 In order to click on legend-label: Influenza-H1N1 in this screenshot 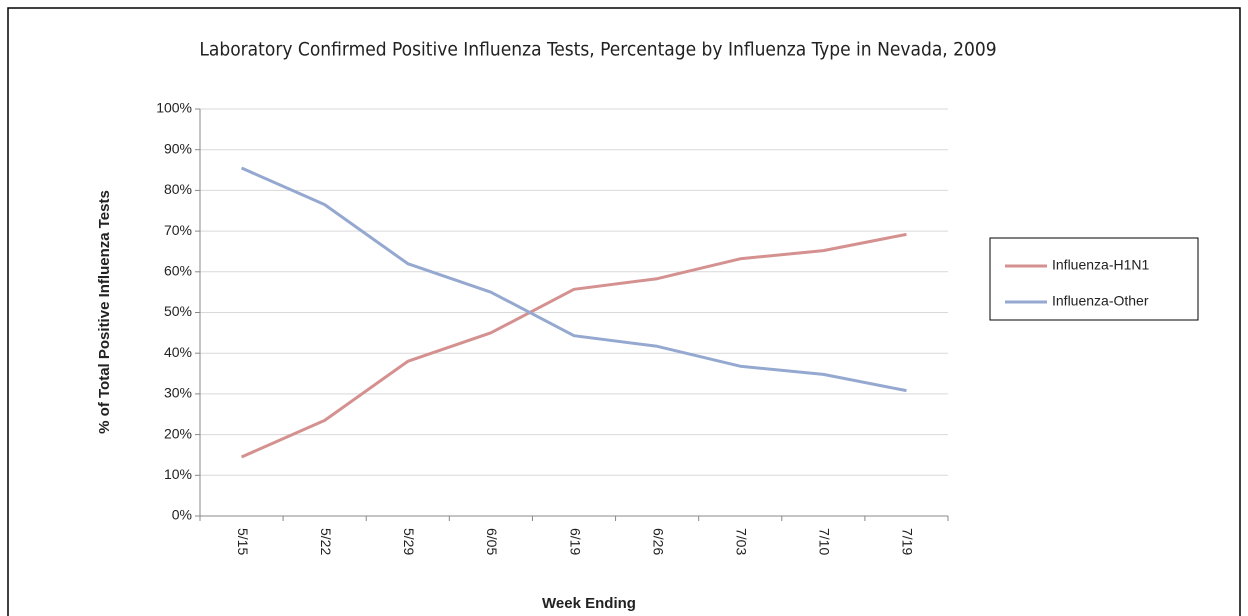, I will do `click(1100, 265)`.